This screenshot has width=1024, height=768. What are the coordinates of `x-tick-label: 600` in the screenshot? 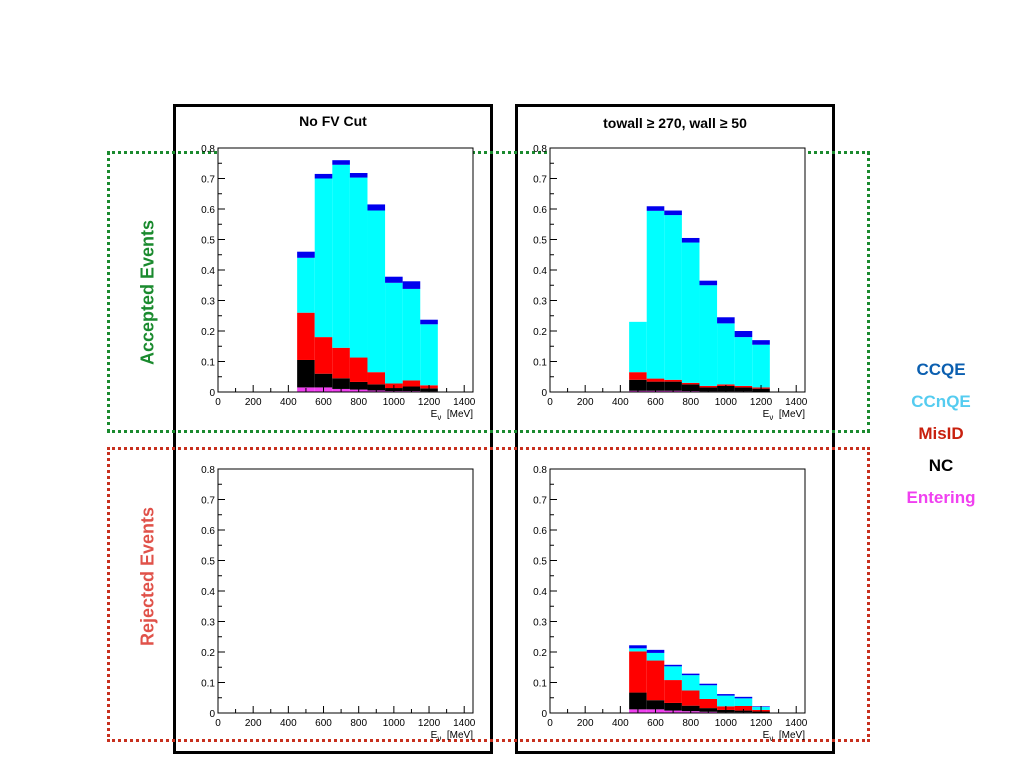 It's located at (655, 723).